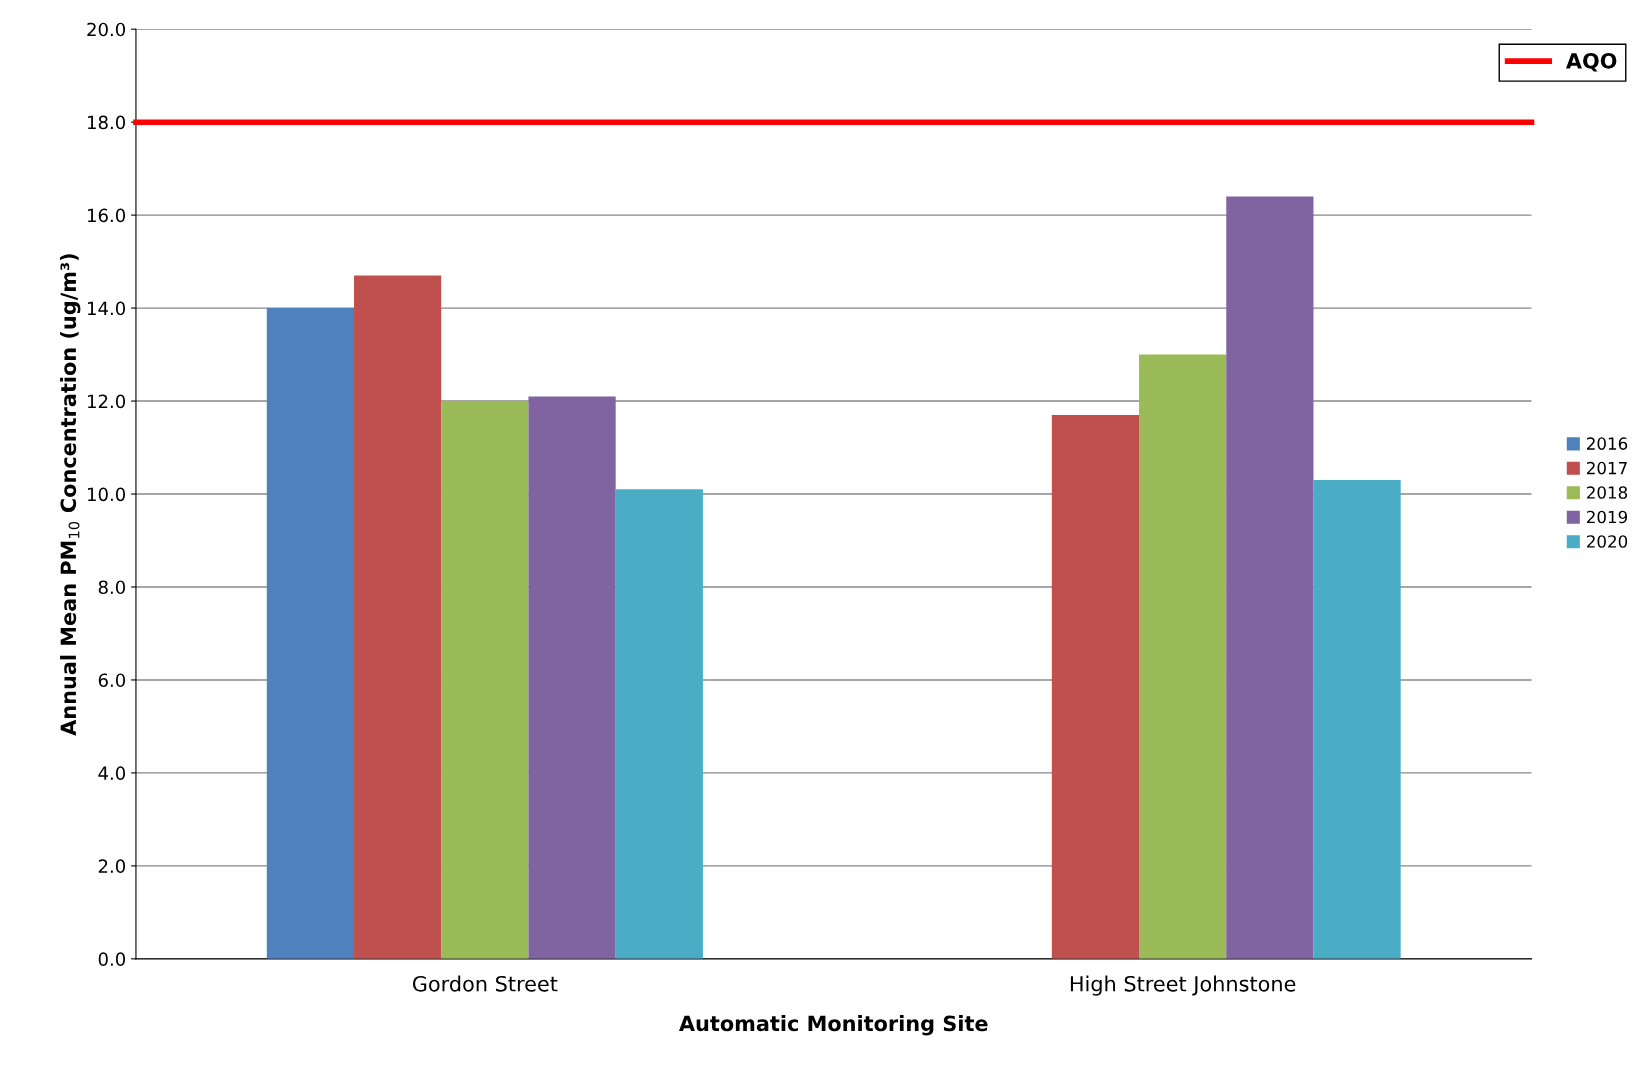 This screenshot has width=1638, height=1081. What do you see at coordinates (1591, 62) in the screenshot?
I see `legend-label: AQO` at bounding box center [1591, 62].